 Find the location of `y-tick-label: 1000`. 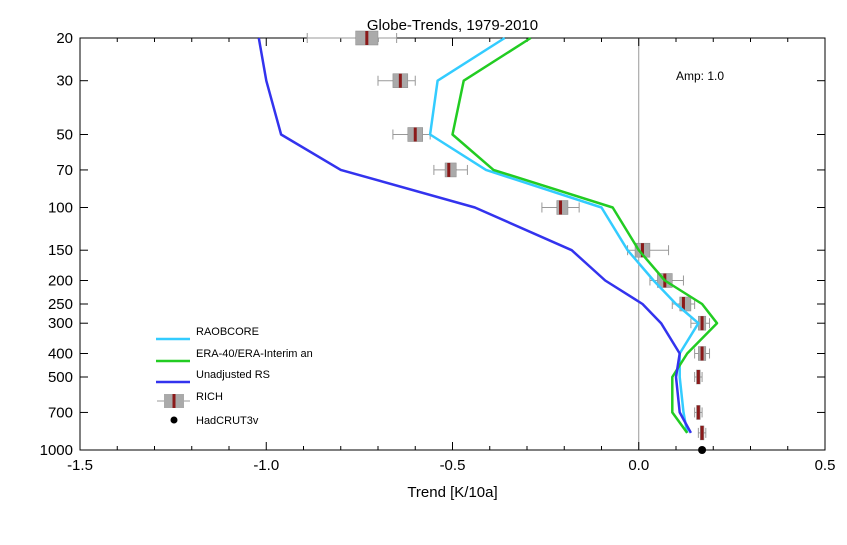

y-tick-label: 1000 is located at coordinates (56, 450).